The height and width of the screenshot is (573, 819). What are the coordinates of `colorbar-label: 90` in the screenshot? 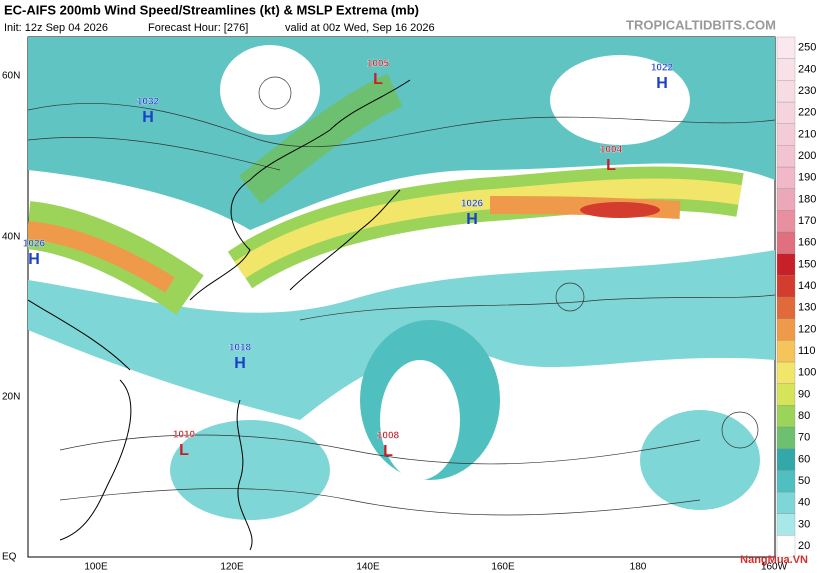 It's located at (804, 394).